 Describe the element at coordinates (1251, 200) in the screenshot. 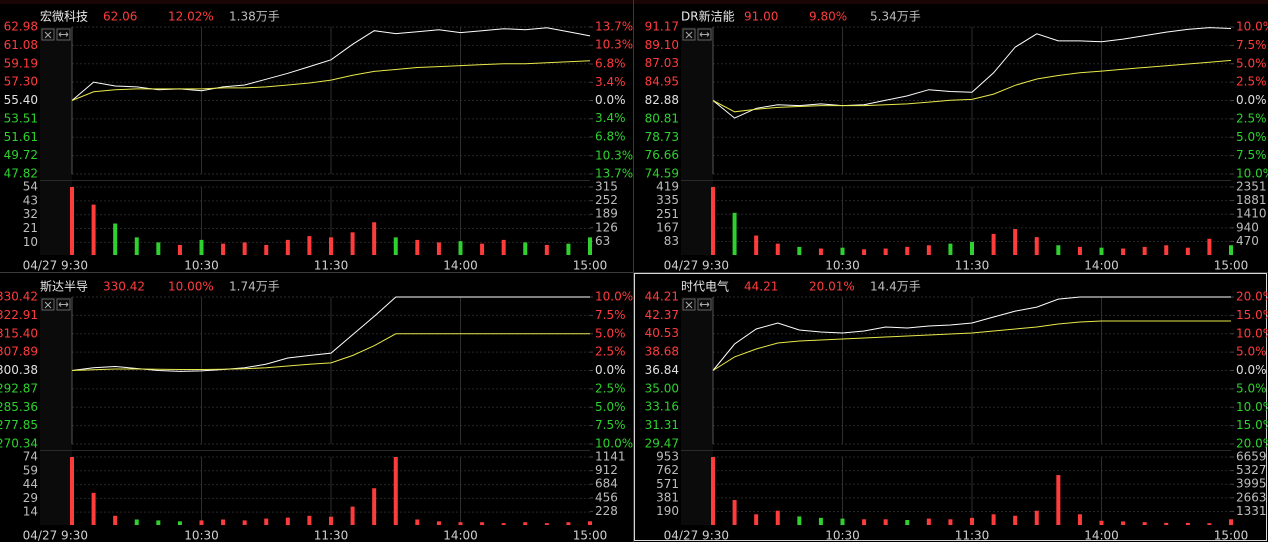

I see `volume-y2-tick-label: 1881` at that location.